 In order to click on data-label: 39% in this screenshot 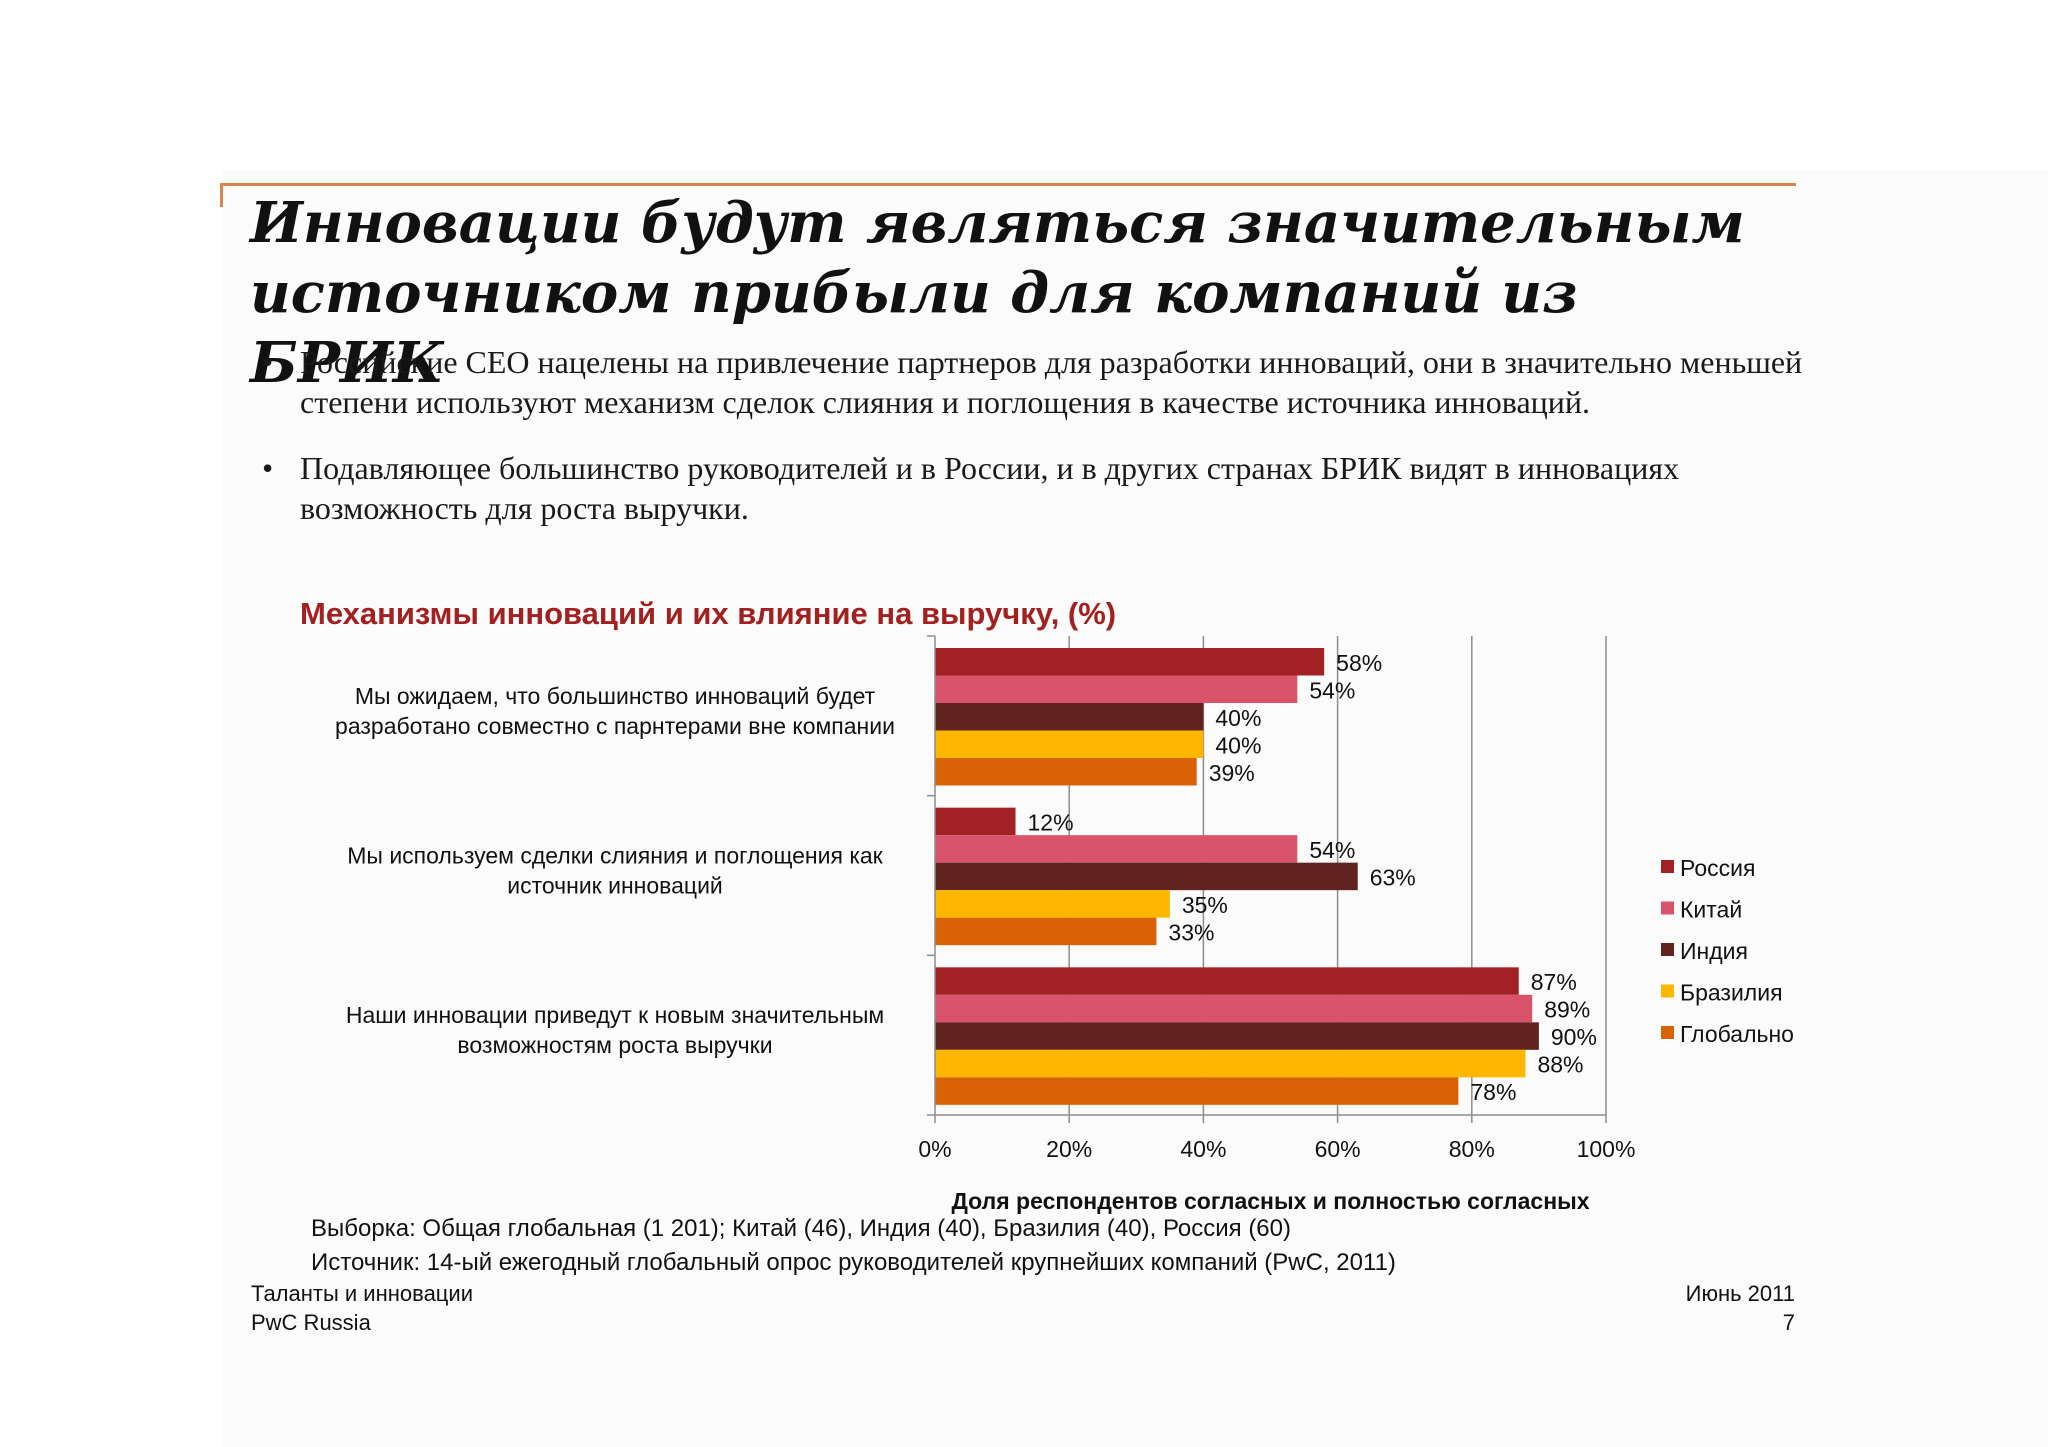, I will do `click(1232, 773)`.